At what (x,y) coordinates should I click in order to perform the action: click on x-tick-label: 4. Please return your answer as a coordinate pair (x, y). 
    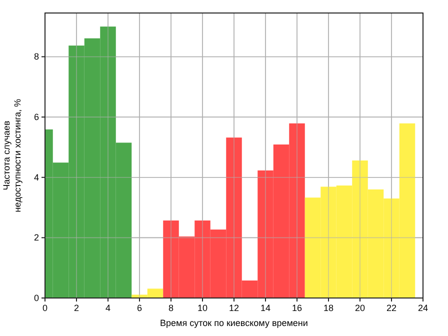
    Looking at the image, I should click on (108, 308).